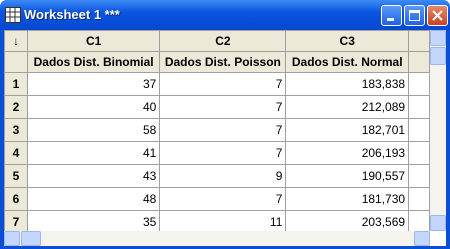  Describe the element at coordinates (12, 238) in the screenshot. I see `scroll-left` at that location.